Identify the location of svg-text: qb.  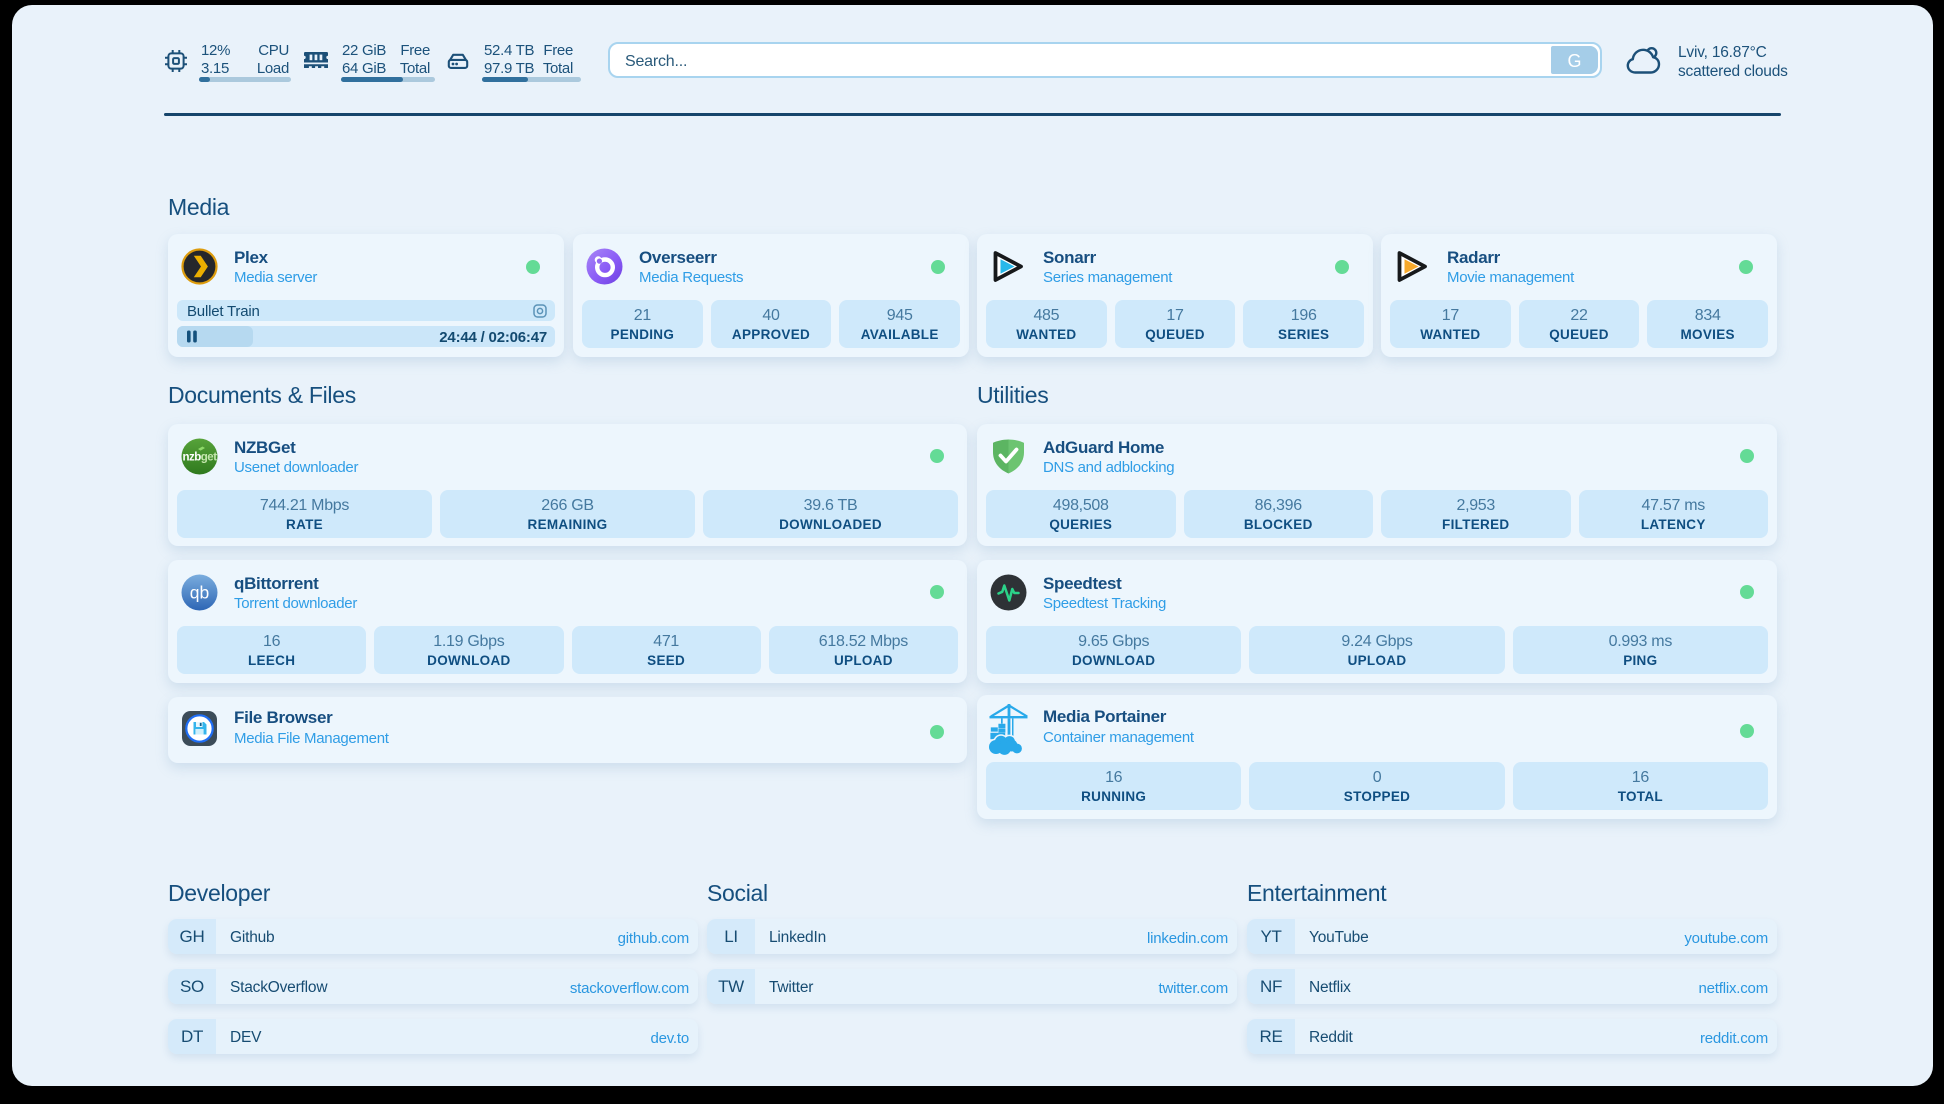
(199, 593).